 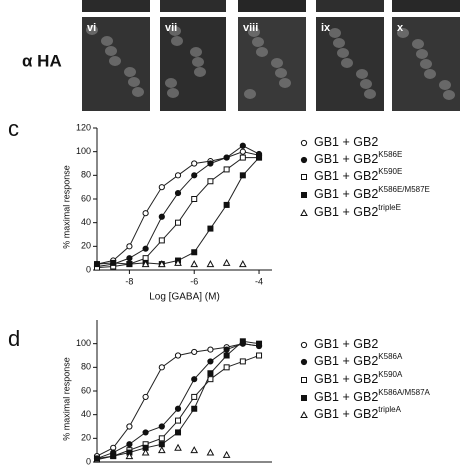 I want to click on legend-label: GB1 + GB2K586E, so click(x=358, y=158).